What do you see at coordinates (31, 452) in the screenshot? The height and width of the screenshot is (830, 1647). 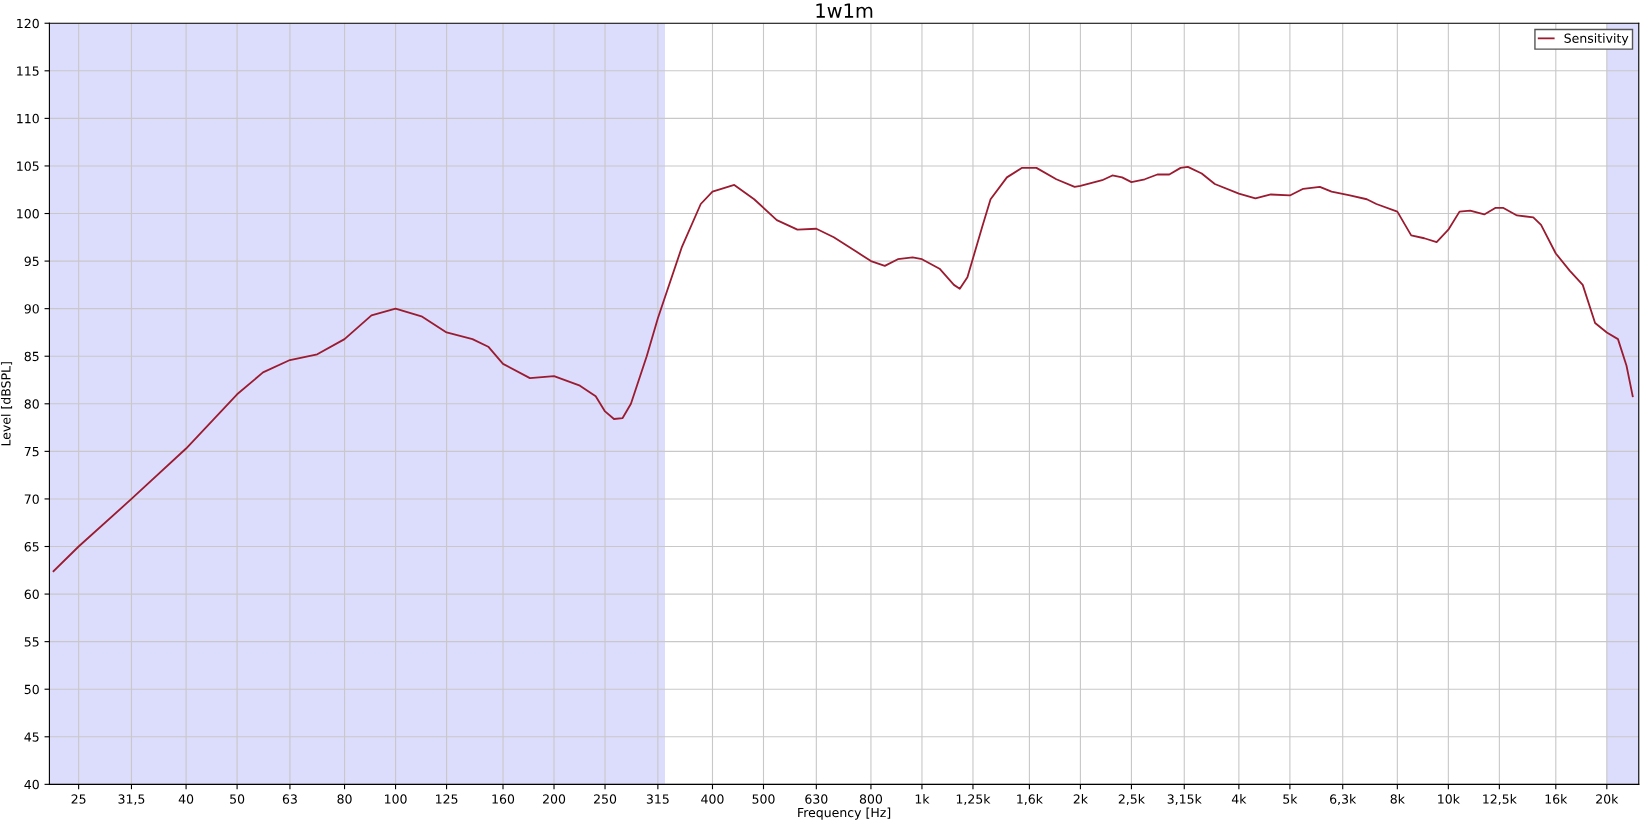 I see `y-tick-label: 75` at bounding box center [31, 452].